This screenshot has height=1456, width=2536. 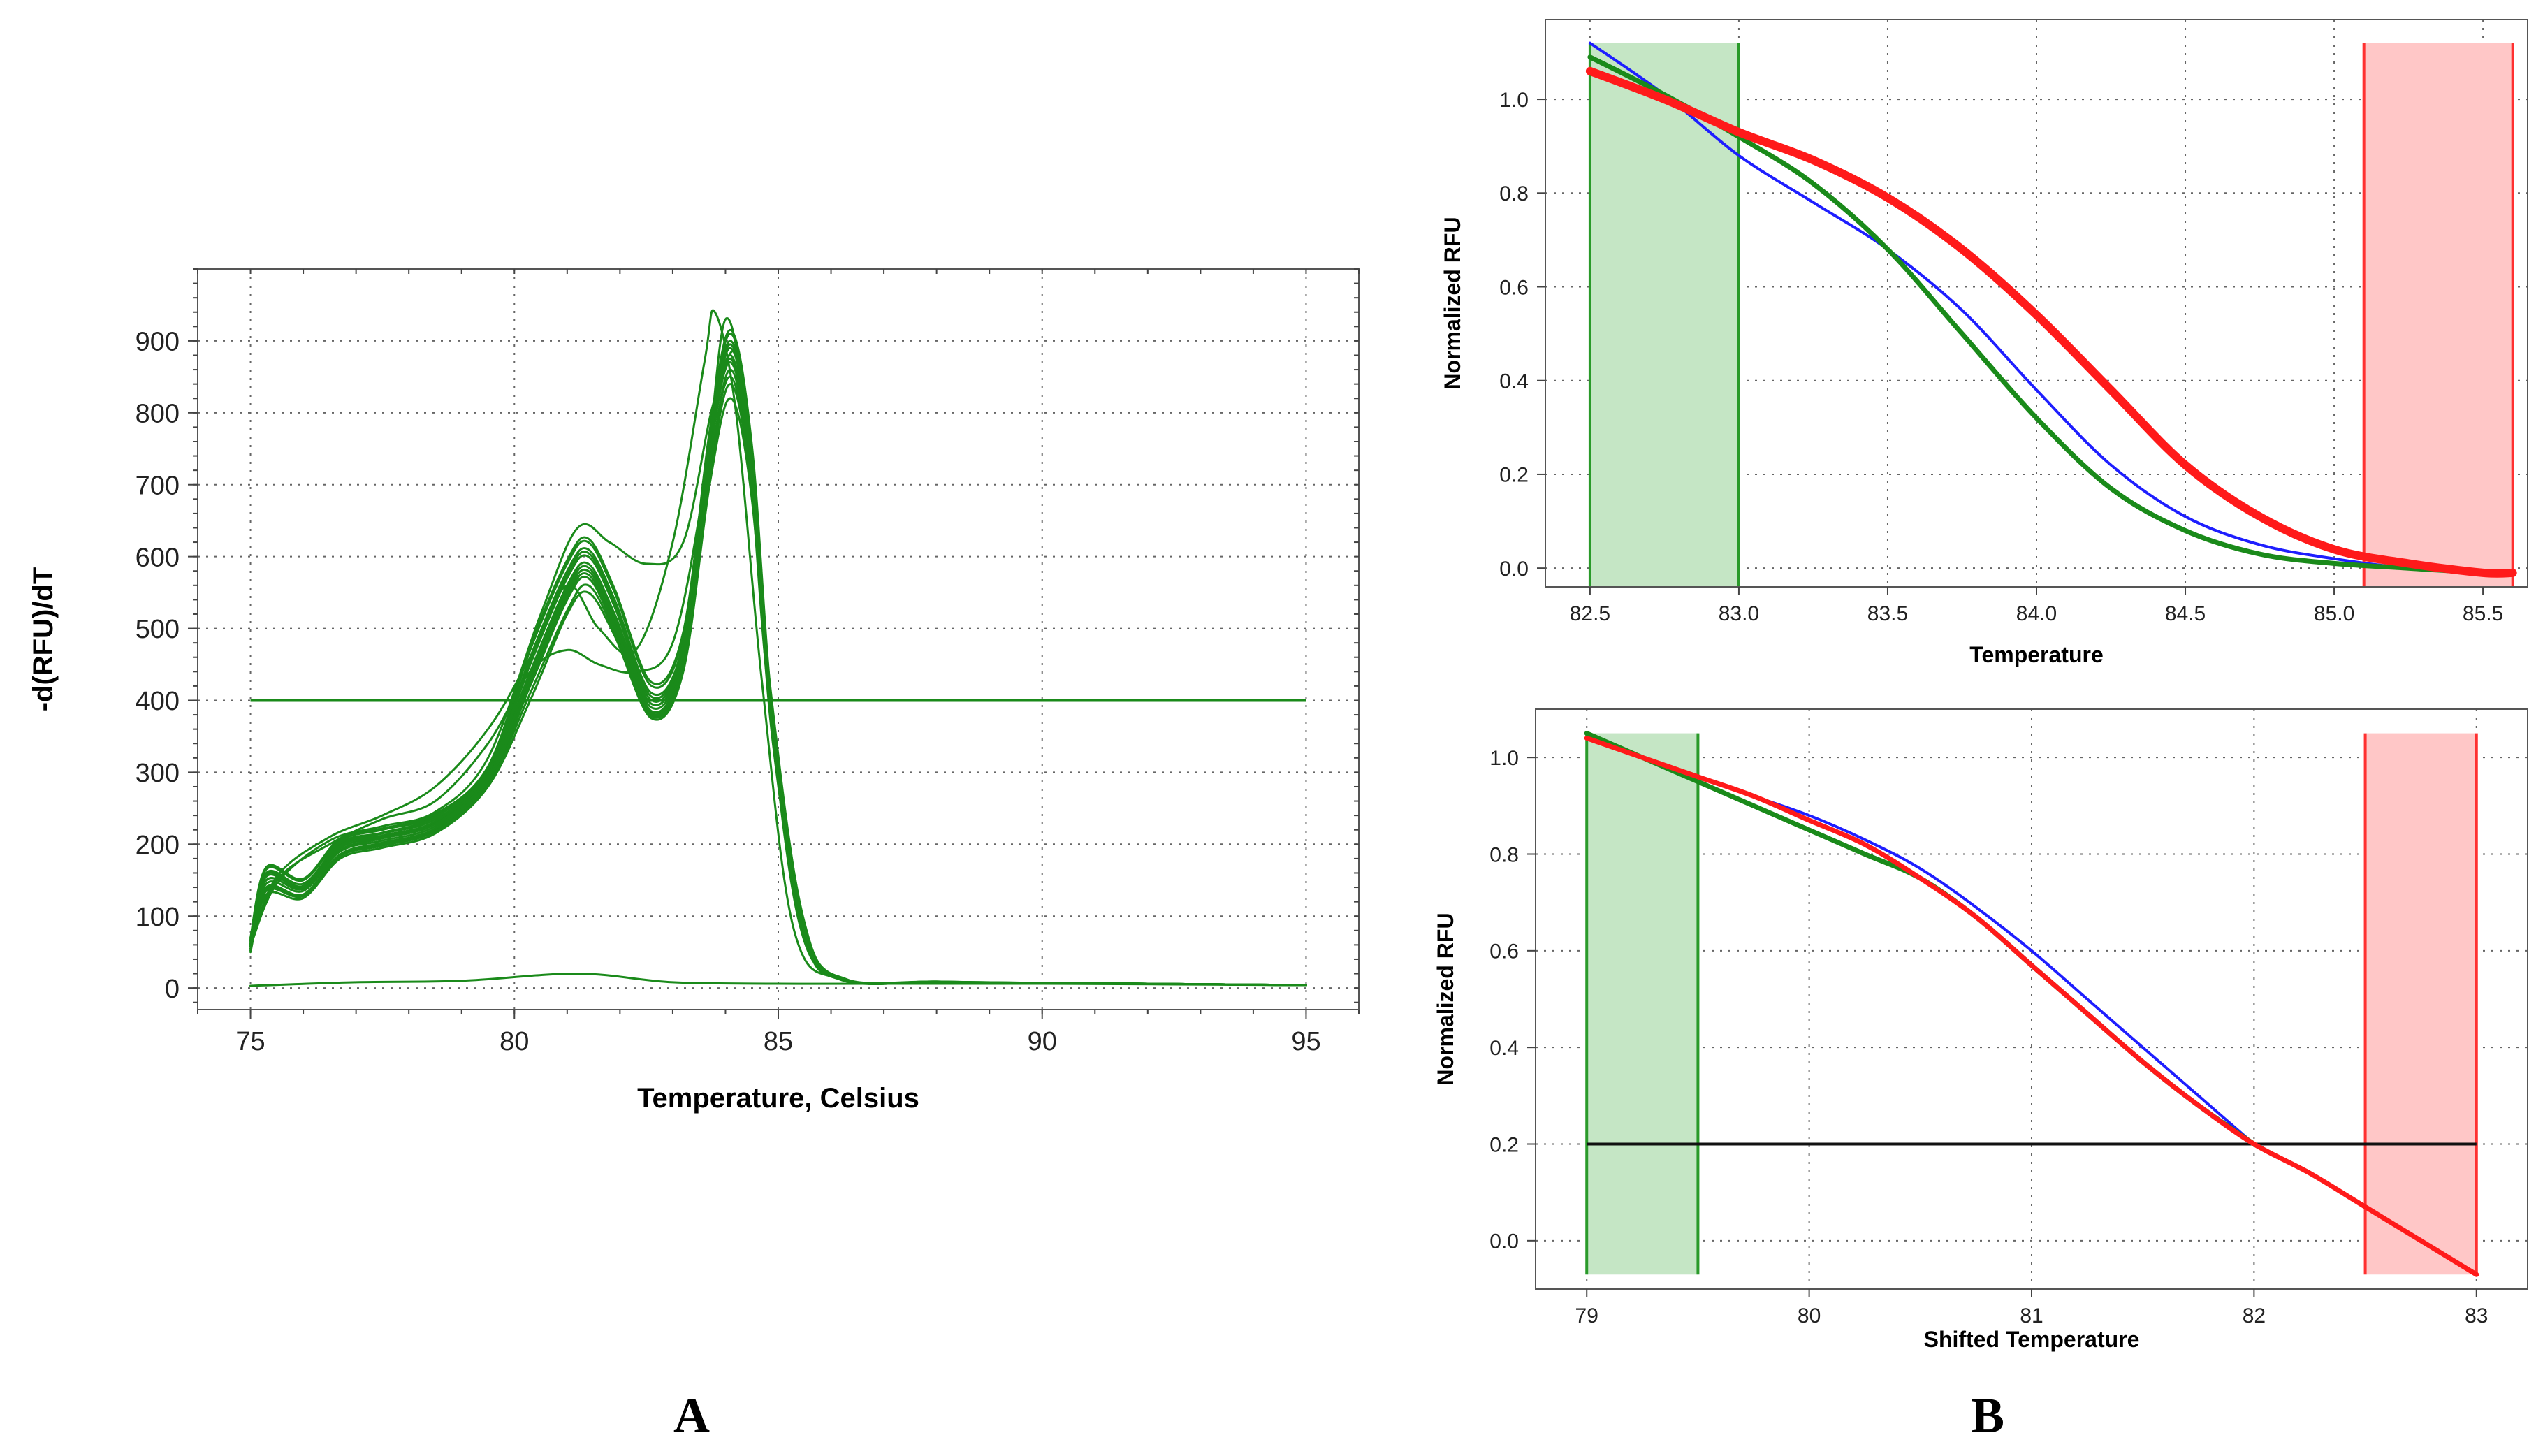 What do you see at coordinates (1452, 303) in the screenshot?
I see `chart-b-top-y-axis-title: Normalized RFU` at bounding box center [1452, 303].